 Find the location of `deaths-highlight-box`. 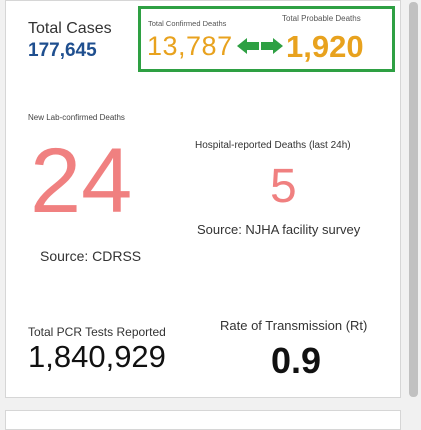

deaths-highlight-box is located at coordinates (266, 39).